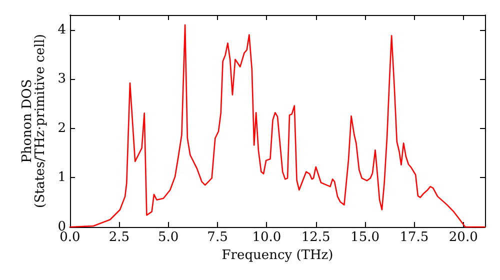  I want to click on y-tick-label: 3, so click(62, 79).